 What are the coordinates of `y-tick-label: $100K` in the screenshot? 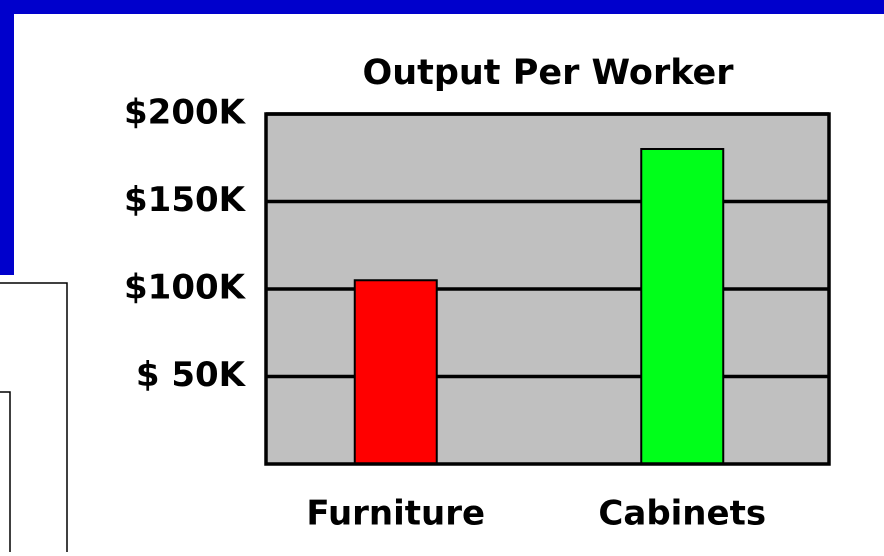 It's located at (185, 288).